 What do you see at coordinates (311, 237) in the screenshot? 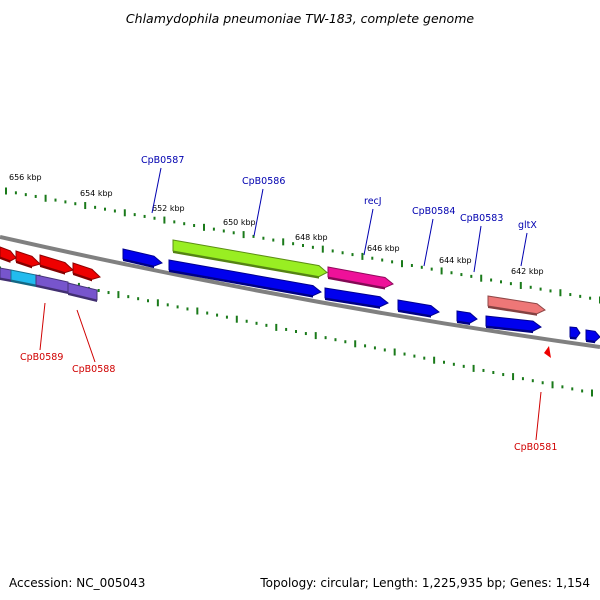
I see `scale-label: 648 kbp` at bounding box center [311, 237].